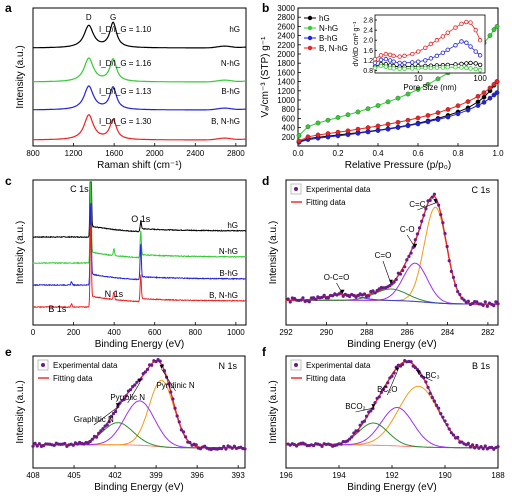 The image size is (512, 503). I want to click on panel-b-ytick-label: 2200, so click(286, 45).